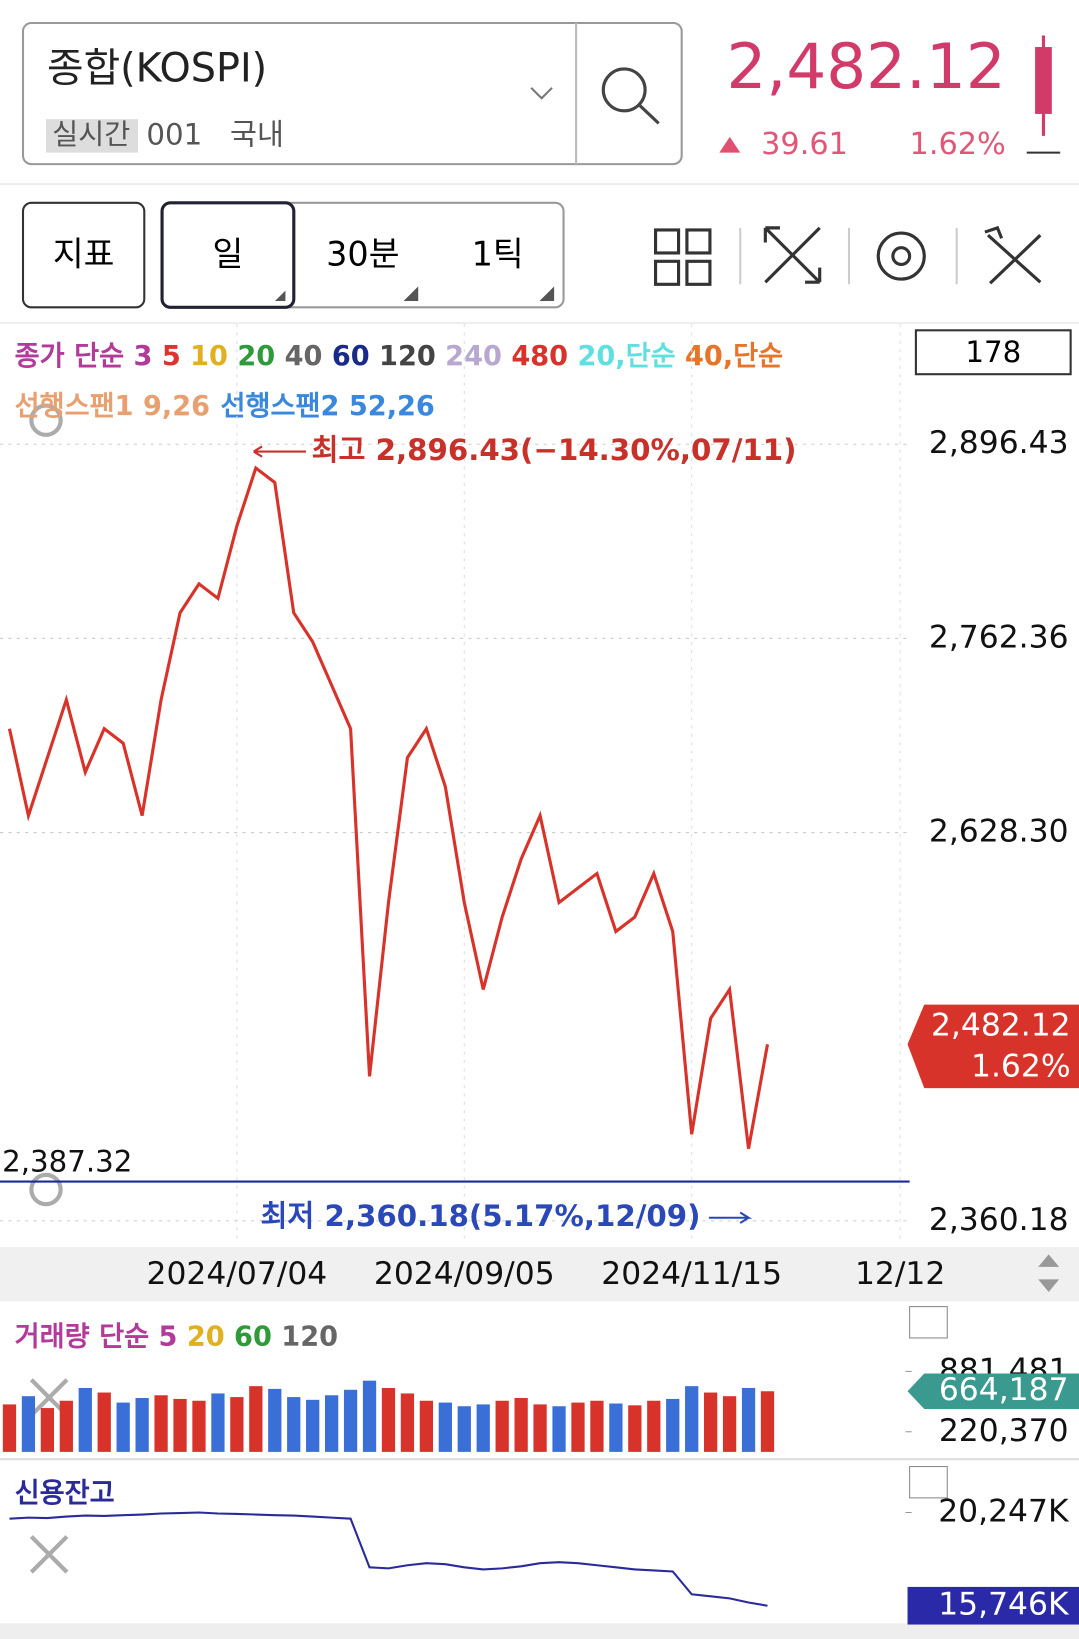  Describe the element at coordinates (236, 1274) in the screenshot. I see `x-tick-label: 2024/07/04` at that location.